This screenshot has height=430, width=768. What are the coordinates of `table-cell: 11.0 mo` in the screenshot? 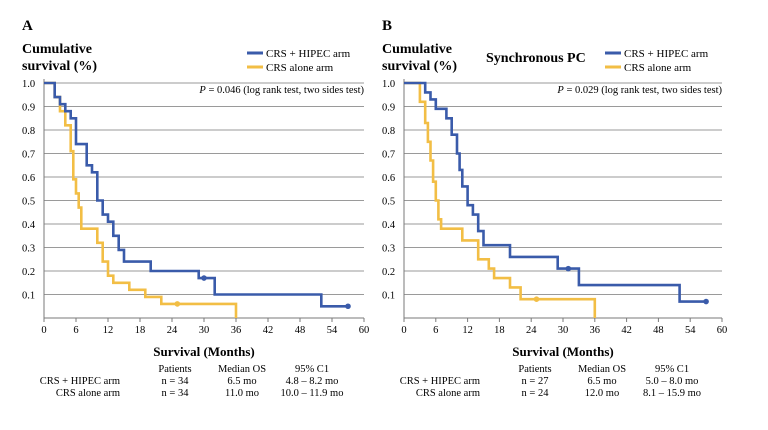 It's located at (242, 393).